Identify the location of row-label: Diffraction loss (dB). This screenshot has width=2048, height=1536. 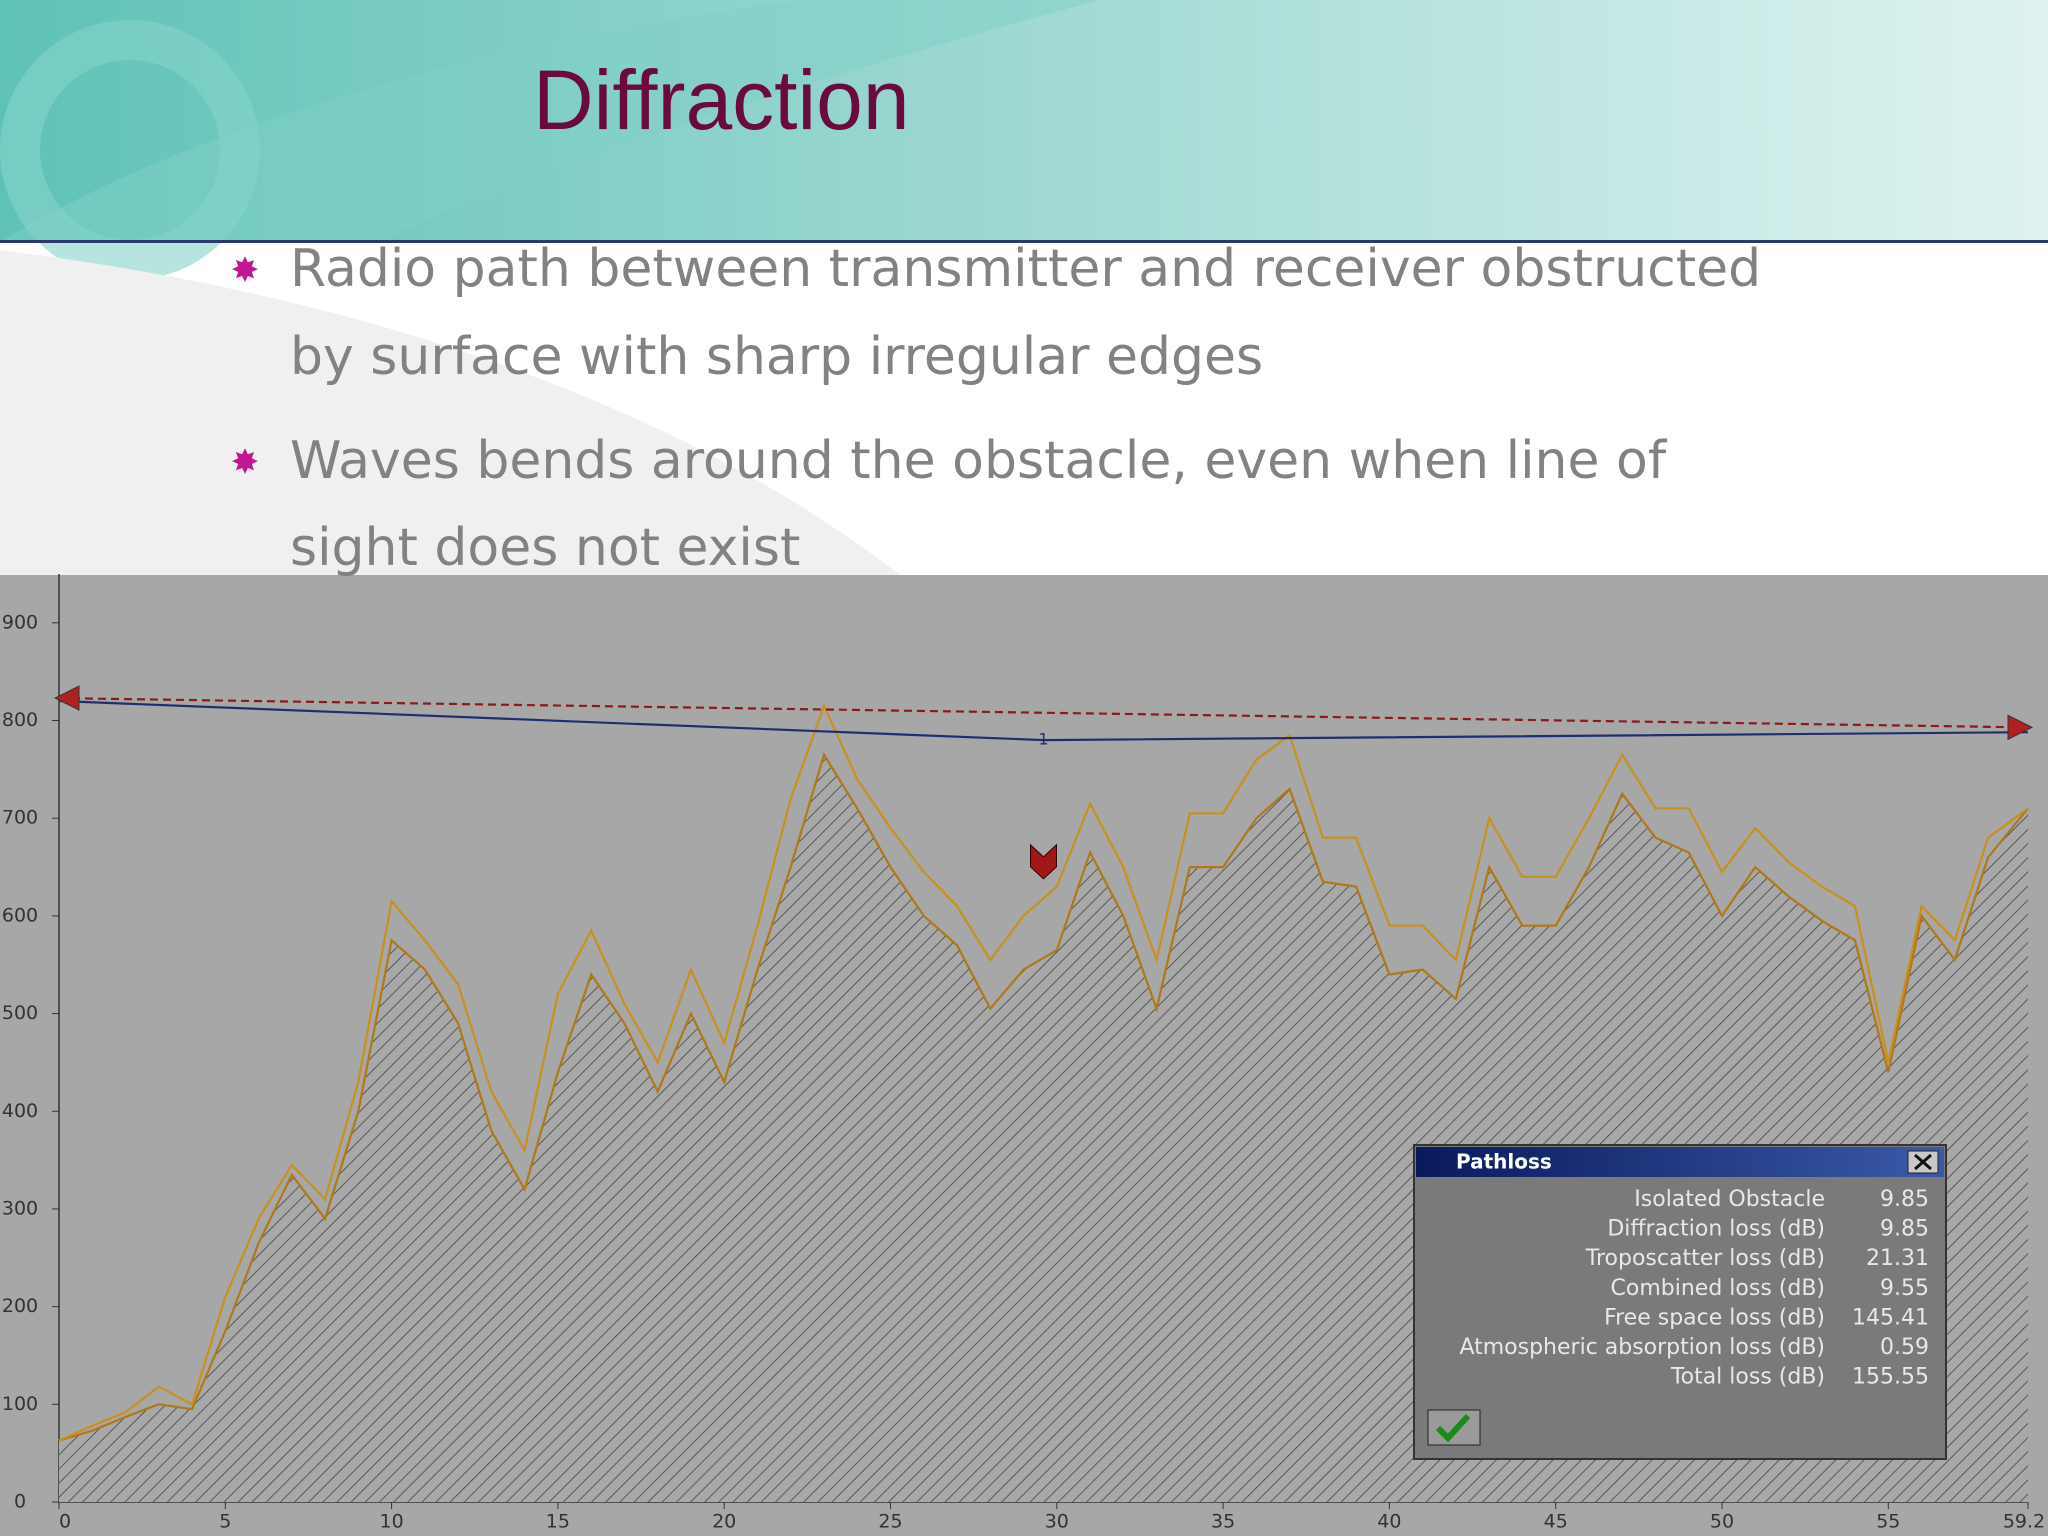
(1716, 1229).